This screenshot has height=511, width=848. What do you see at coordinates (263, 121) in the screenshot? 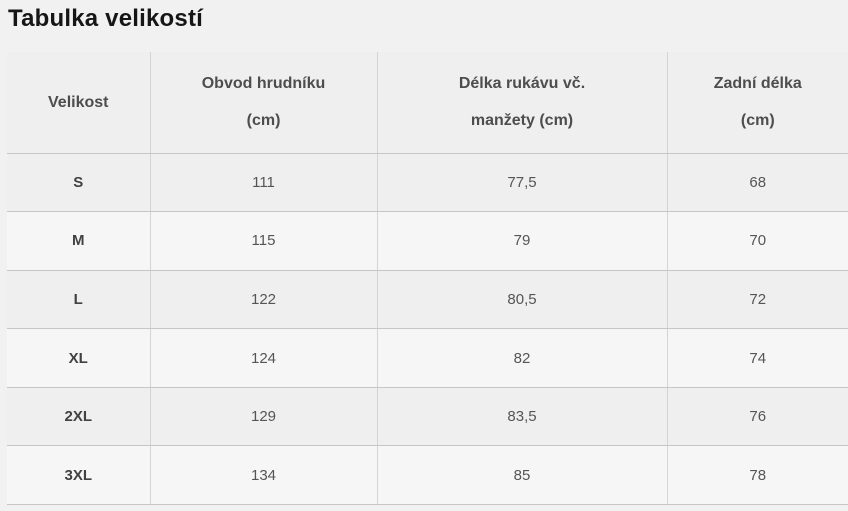
I see `col-header-obvod-line2: (cm)` at bounding box center [263, 121].